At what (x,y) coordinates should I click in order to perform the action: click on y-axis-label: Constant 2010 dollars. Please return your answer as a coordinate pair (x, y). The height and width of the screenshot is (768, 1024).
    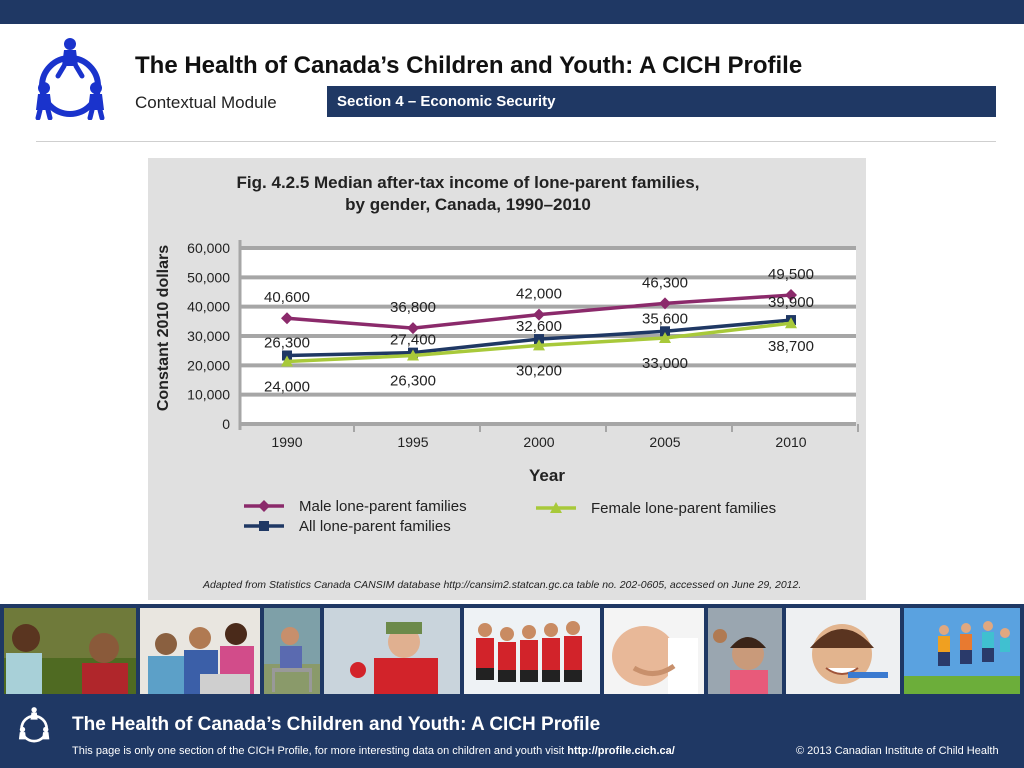
    Looking at the image, I should click on (163, 328).